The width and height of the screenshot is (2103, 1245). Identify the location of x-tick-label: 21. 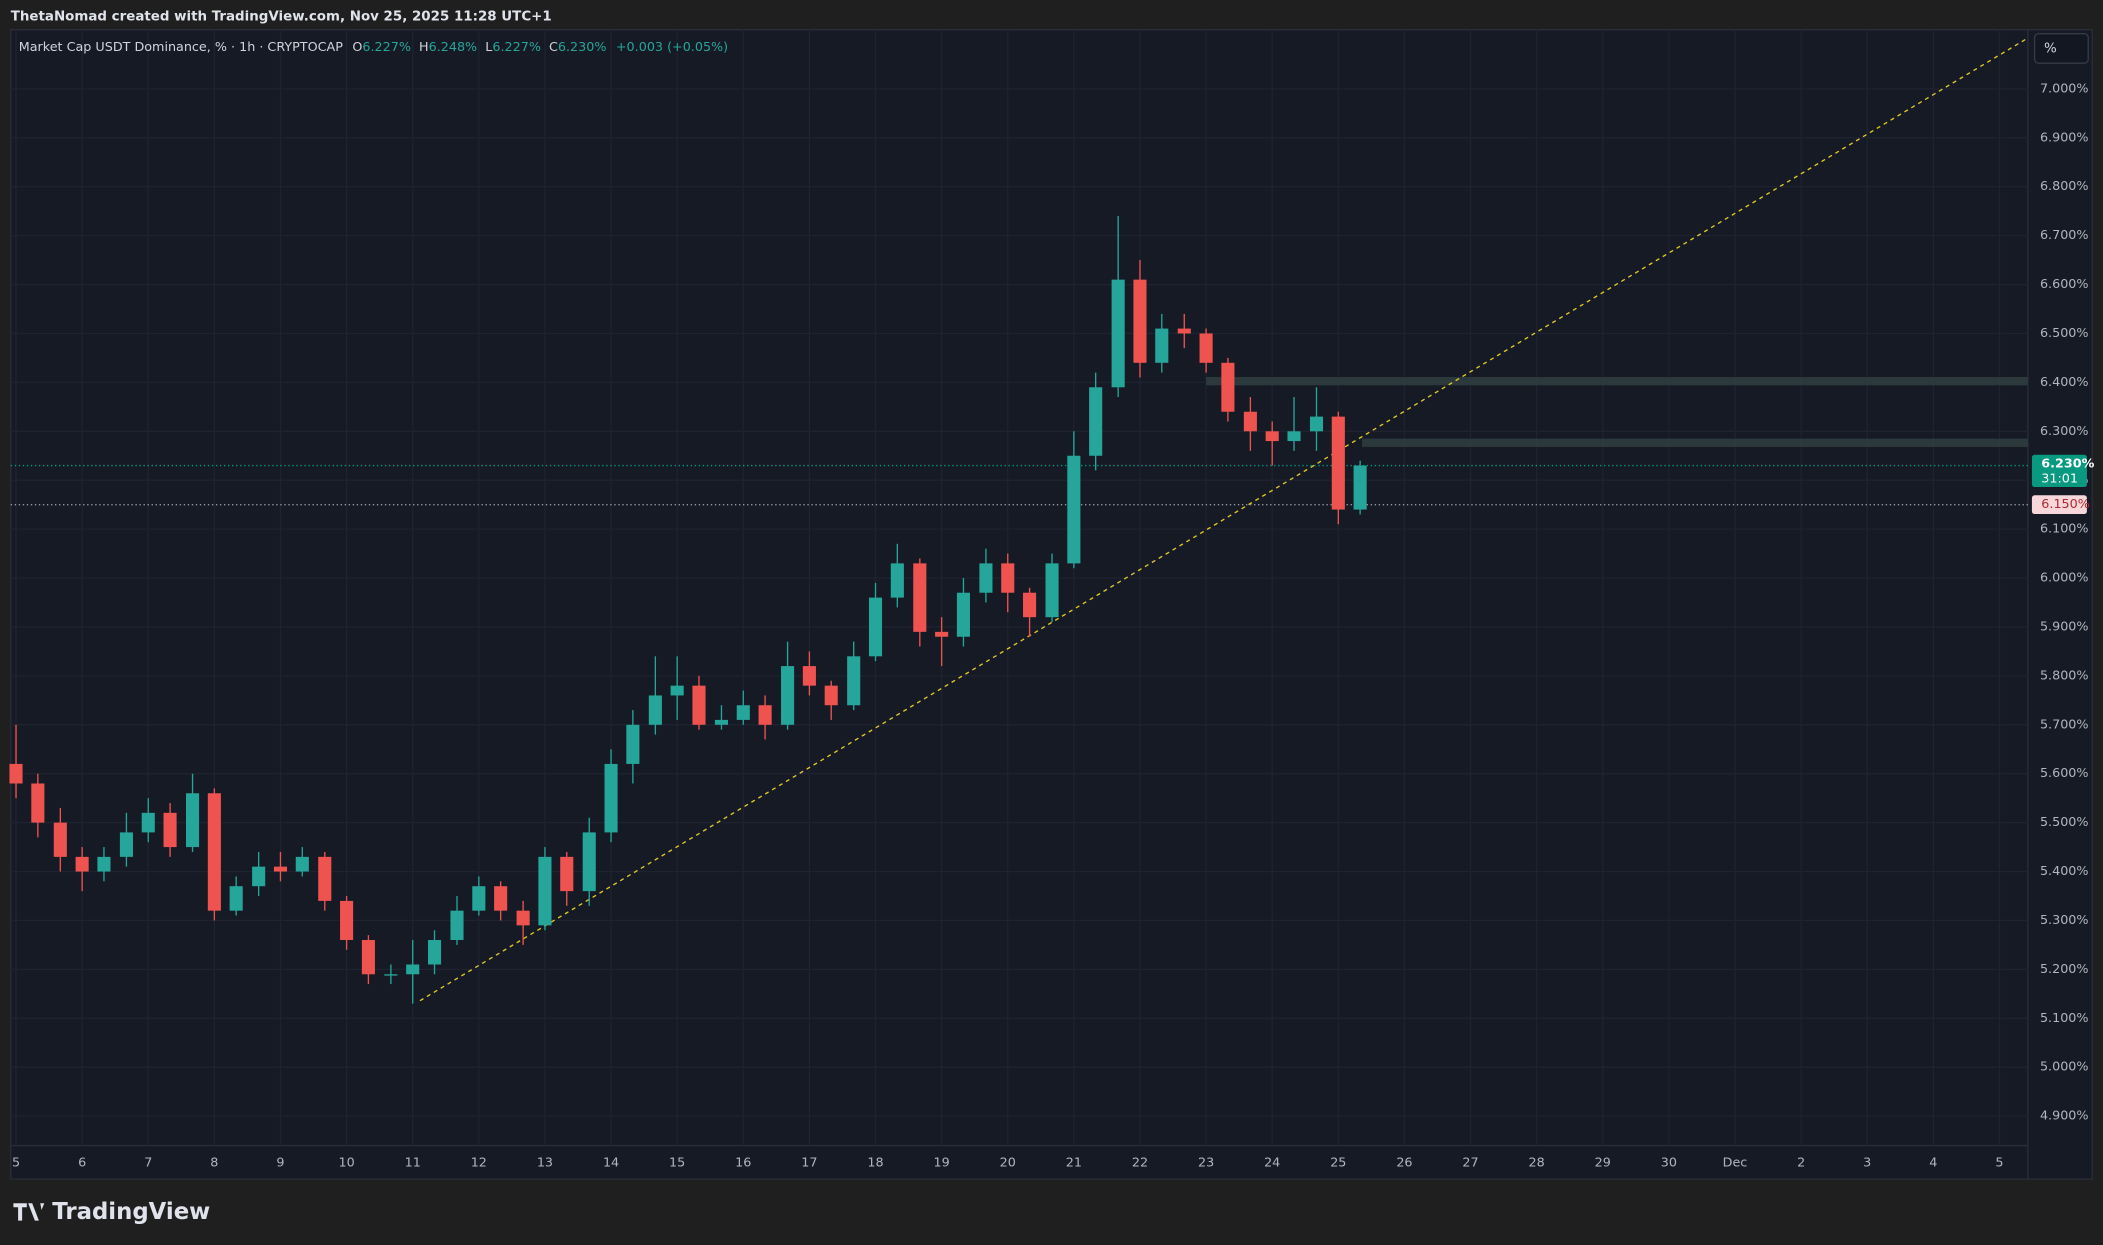
(1074, 1163).